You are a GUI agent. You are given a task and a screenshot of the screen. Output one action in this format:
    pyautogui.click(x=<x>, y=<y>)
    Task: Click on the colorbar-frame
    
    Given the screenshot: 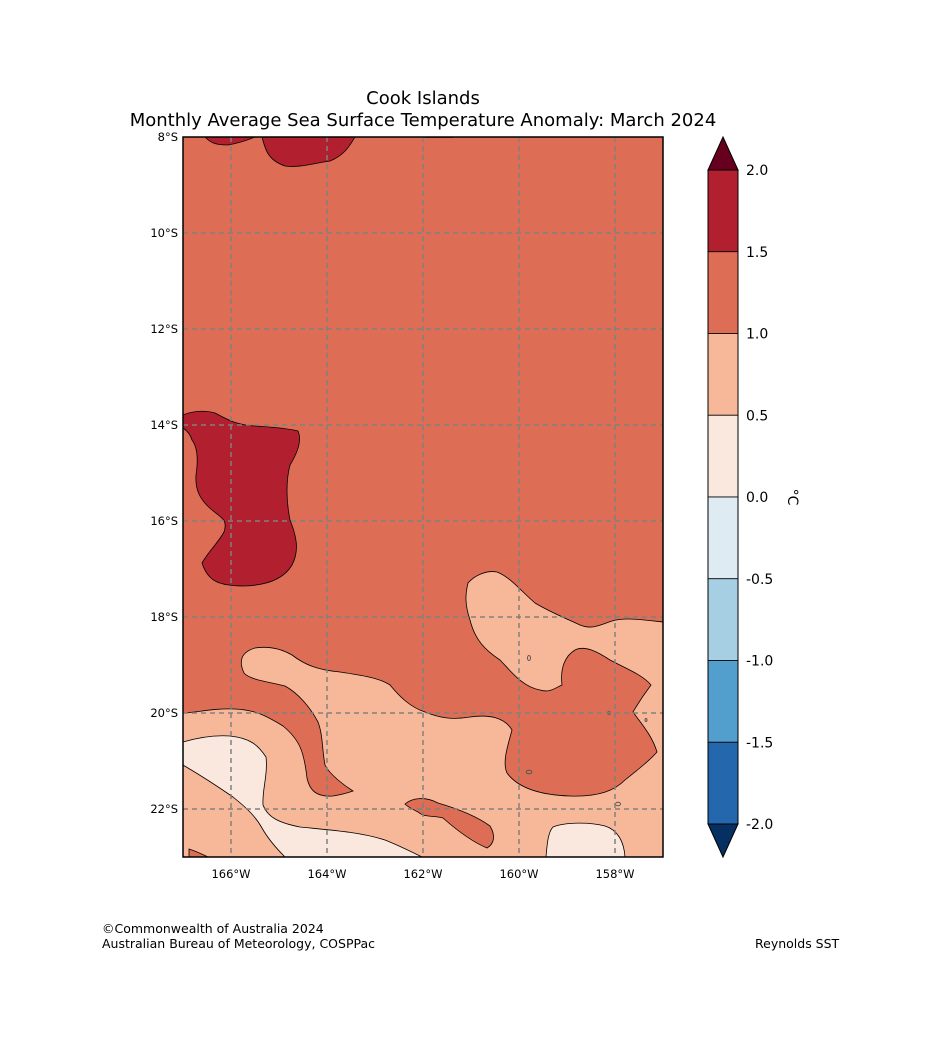 What is the action you would take?
    pyautogui.click(x=723, y=497)
    